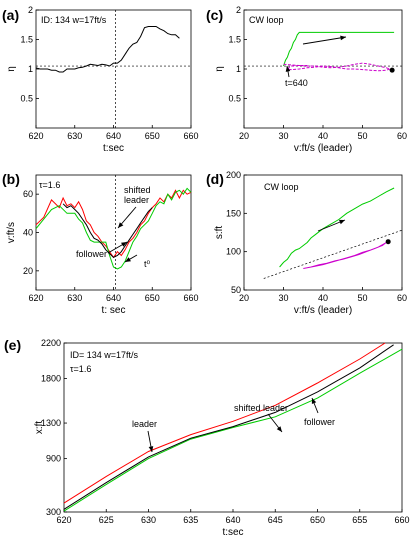 The width and height of the screenshot is (414, 543). Describe the element at coordinates (342, 222) in the screenshot. I see `panel-4-arrow-loop-head` at that location.